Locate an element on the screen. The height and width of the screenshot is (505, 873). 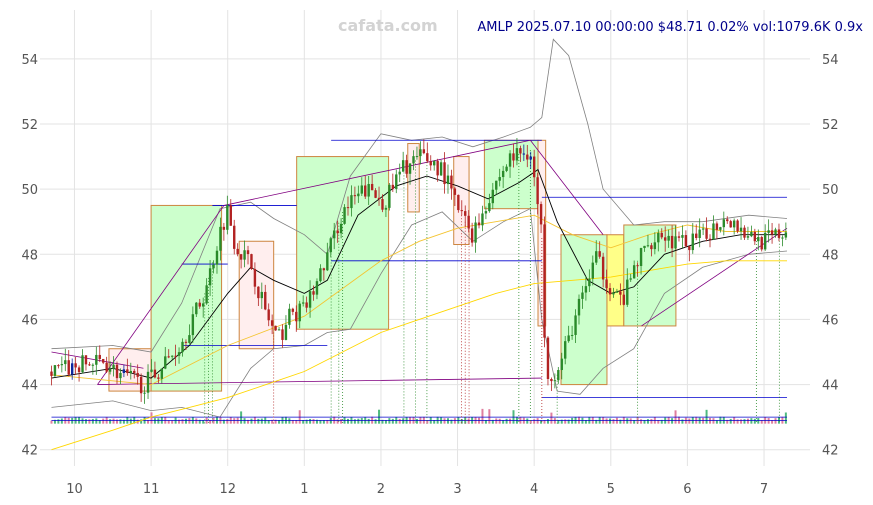
y-axis-left: 42 44 46 48 50 52 54 is located at coordinates (29, 256).